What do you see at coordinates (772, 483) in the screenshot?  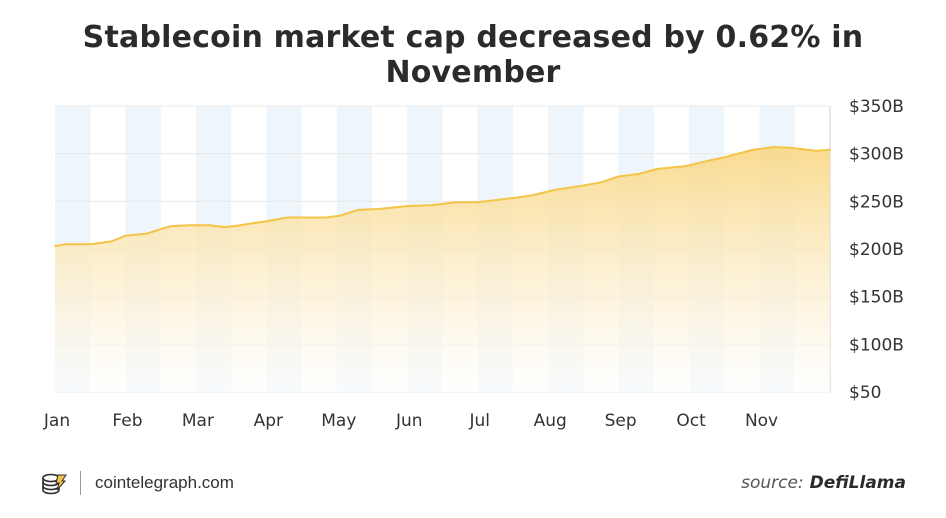 I see `source-prefix: source:` at bounding box center [772, 483].